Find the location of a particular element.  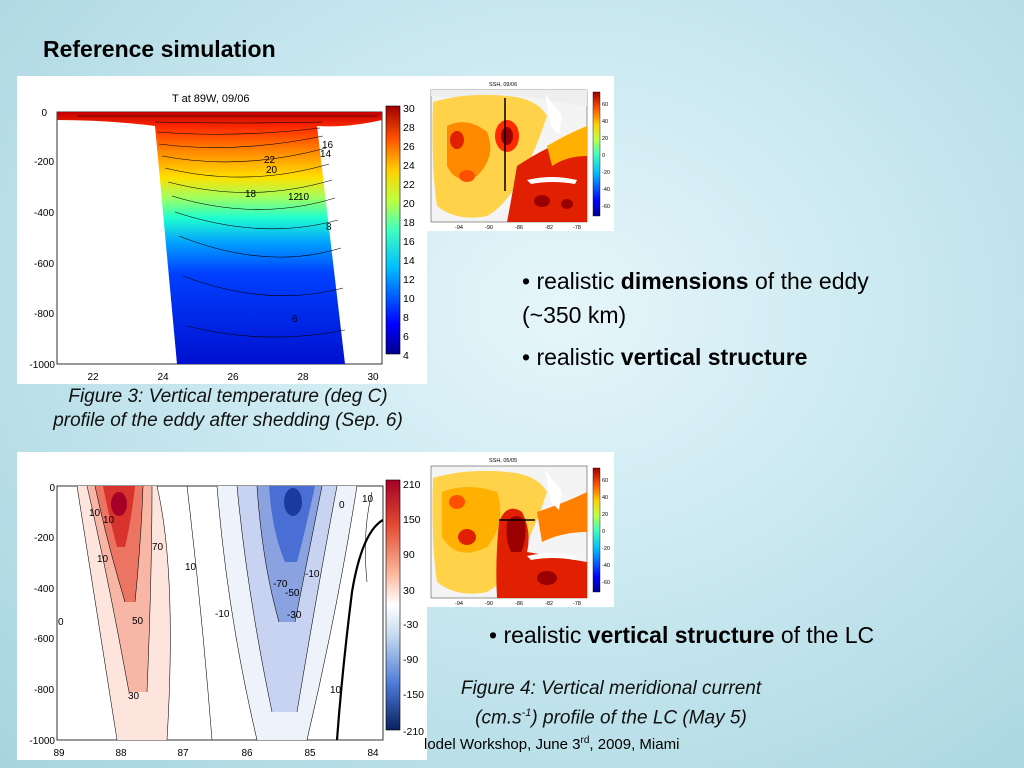

figure3-plot: T at 89W, 09/06 22 20 16 14 18 12 10 8 6 is located at coordinates (222, 238).